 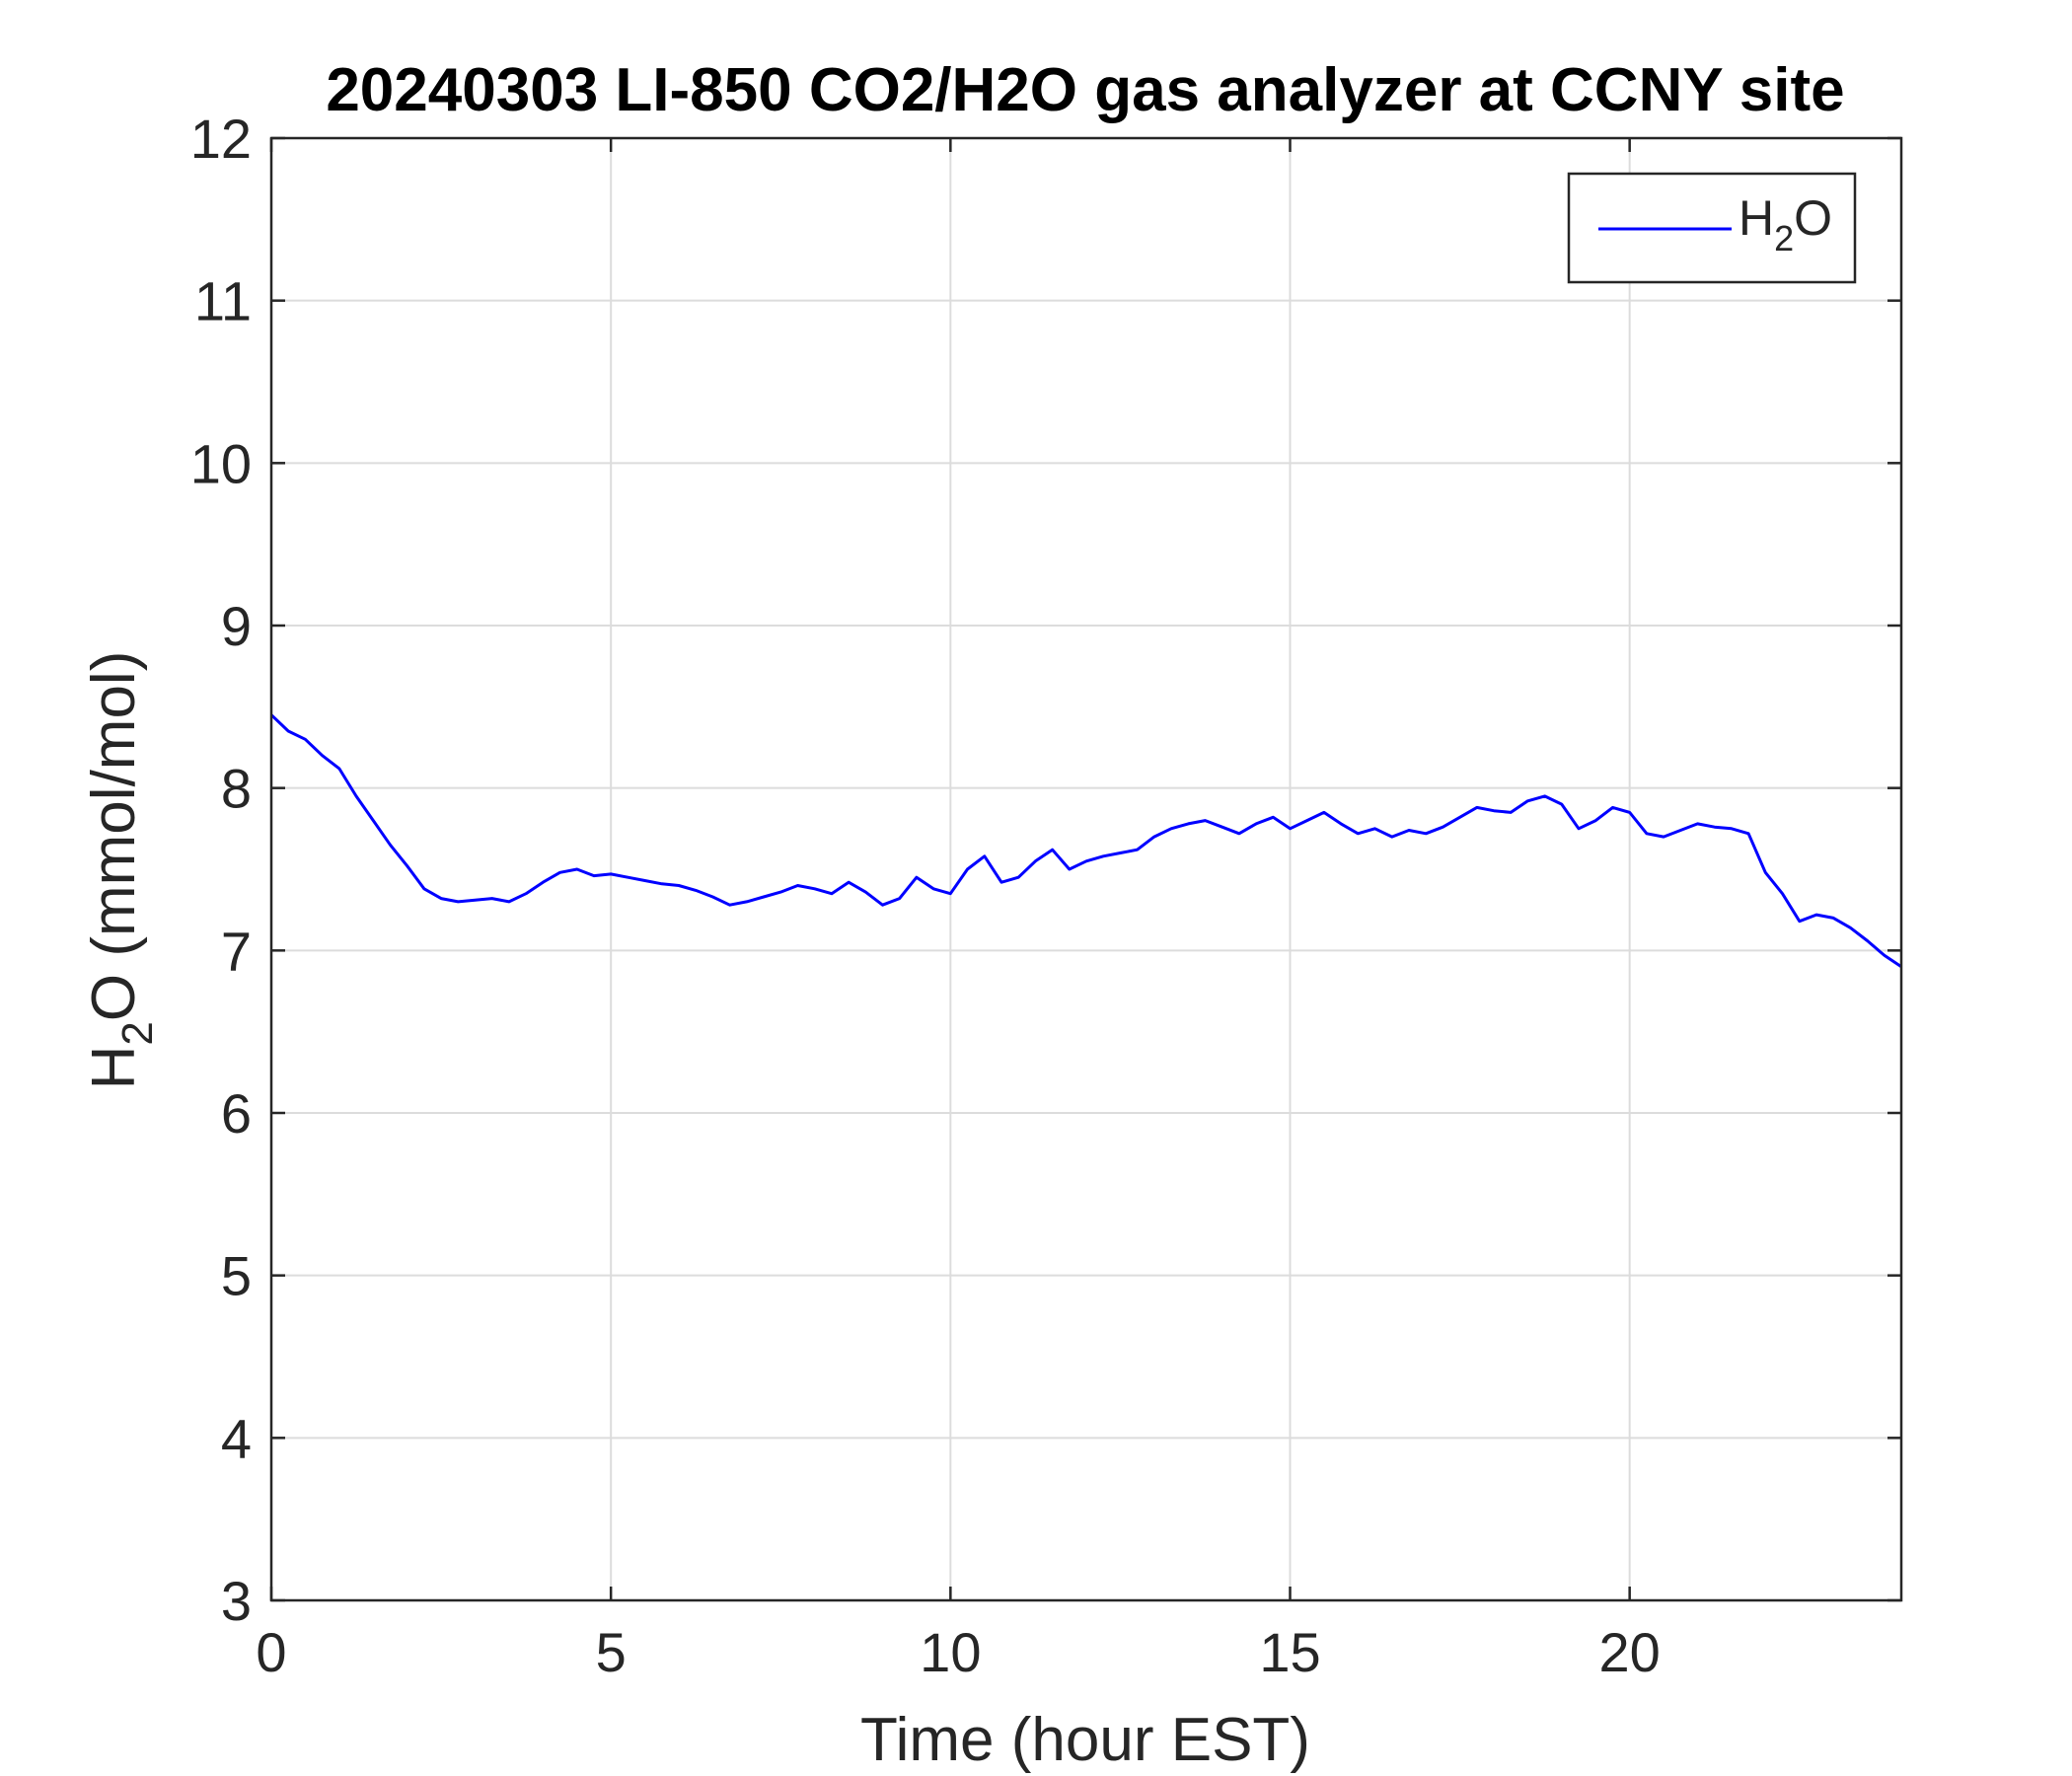 What do you see at coordinates (114, 1068) in the screenshot?
I see `y-axis-label-prefix: H` at bounding box center [114, 1068].